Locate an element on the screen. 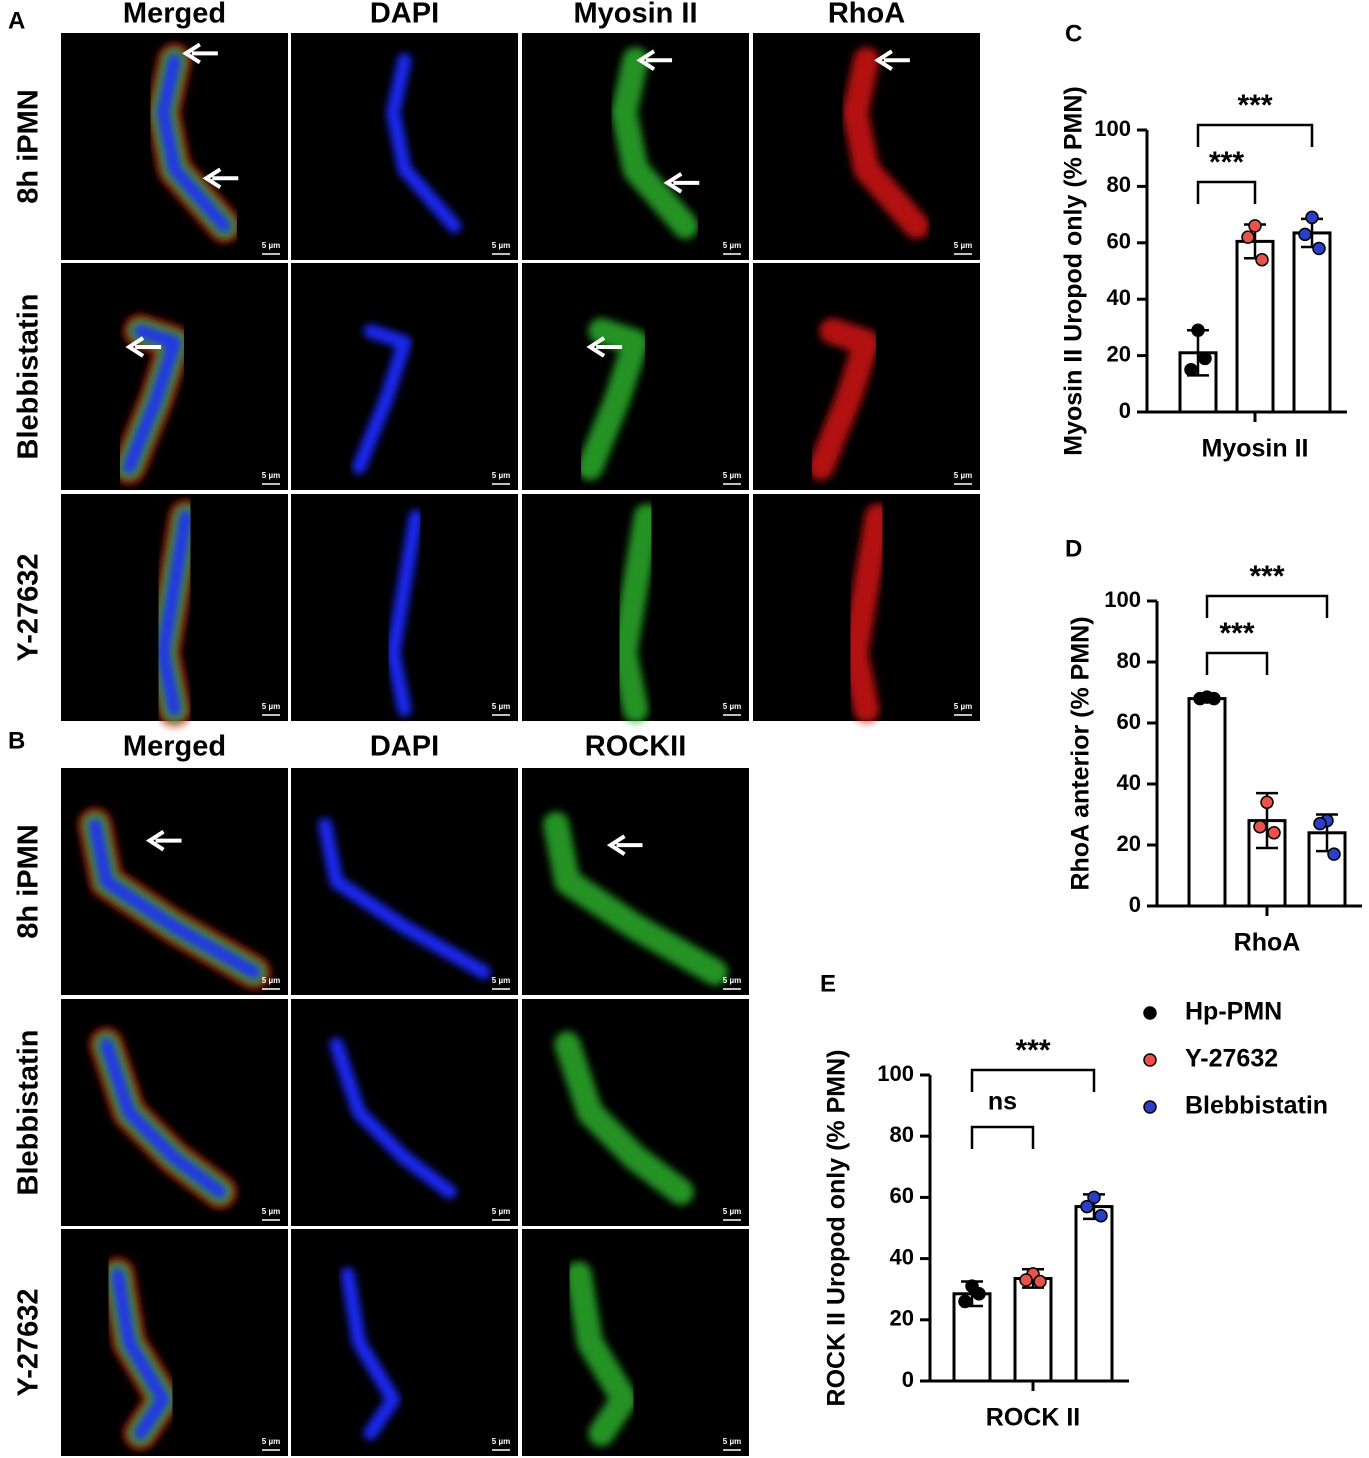 The image size is (1369, 1458). y-tick-label: 80 is located at coordinates (1129, 660).